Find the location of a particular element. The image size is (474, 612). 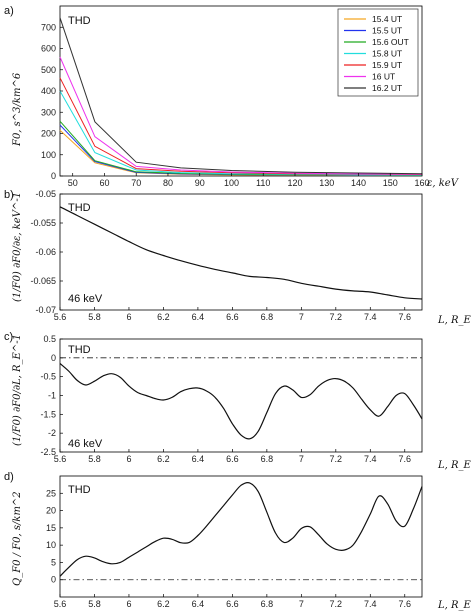

panel-c-y-ticks: 0.5 0 -0.5 -1 -1.5 -2 -2.5 is located at coordinates (51, 395).